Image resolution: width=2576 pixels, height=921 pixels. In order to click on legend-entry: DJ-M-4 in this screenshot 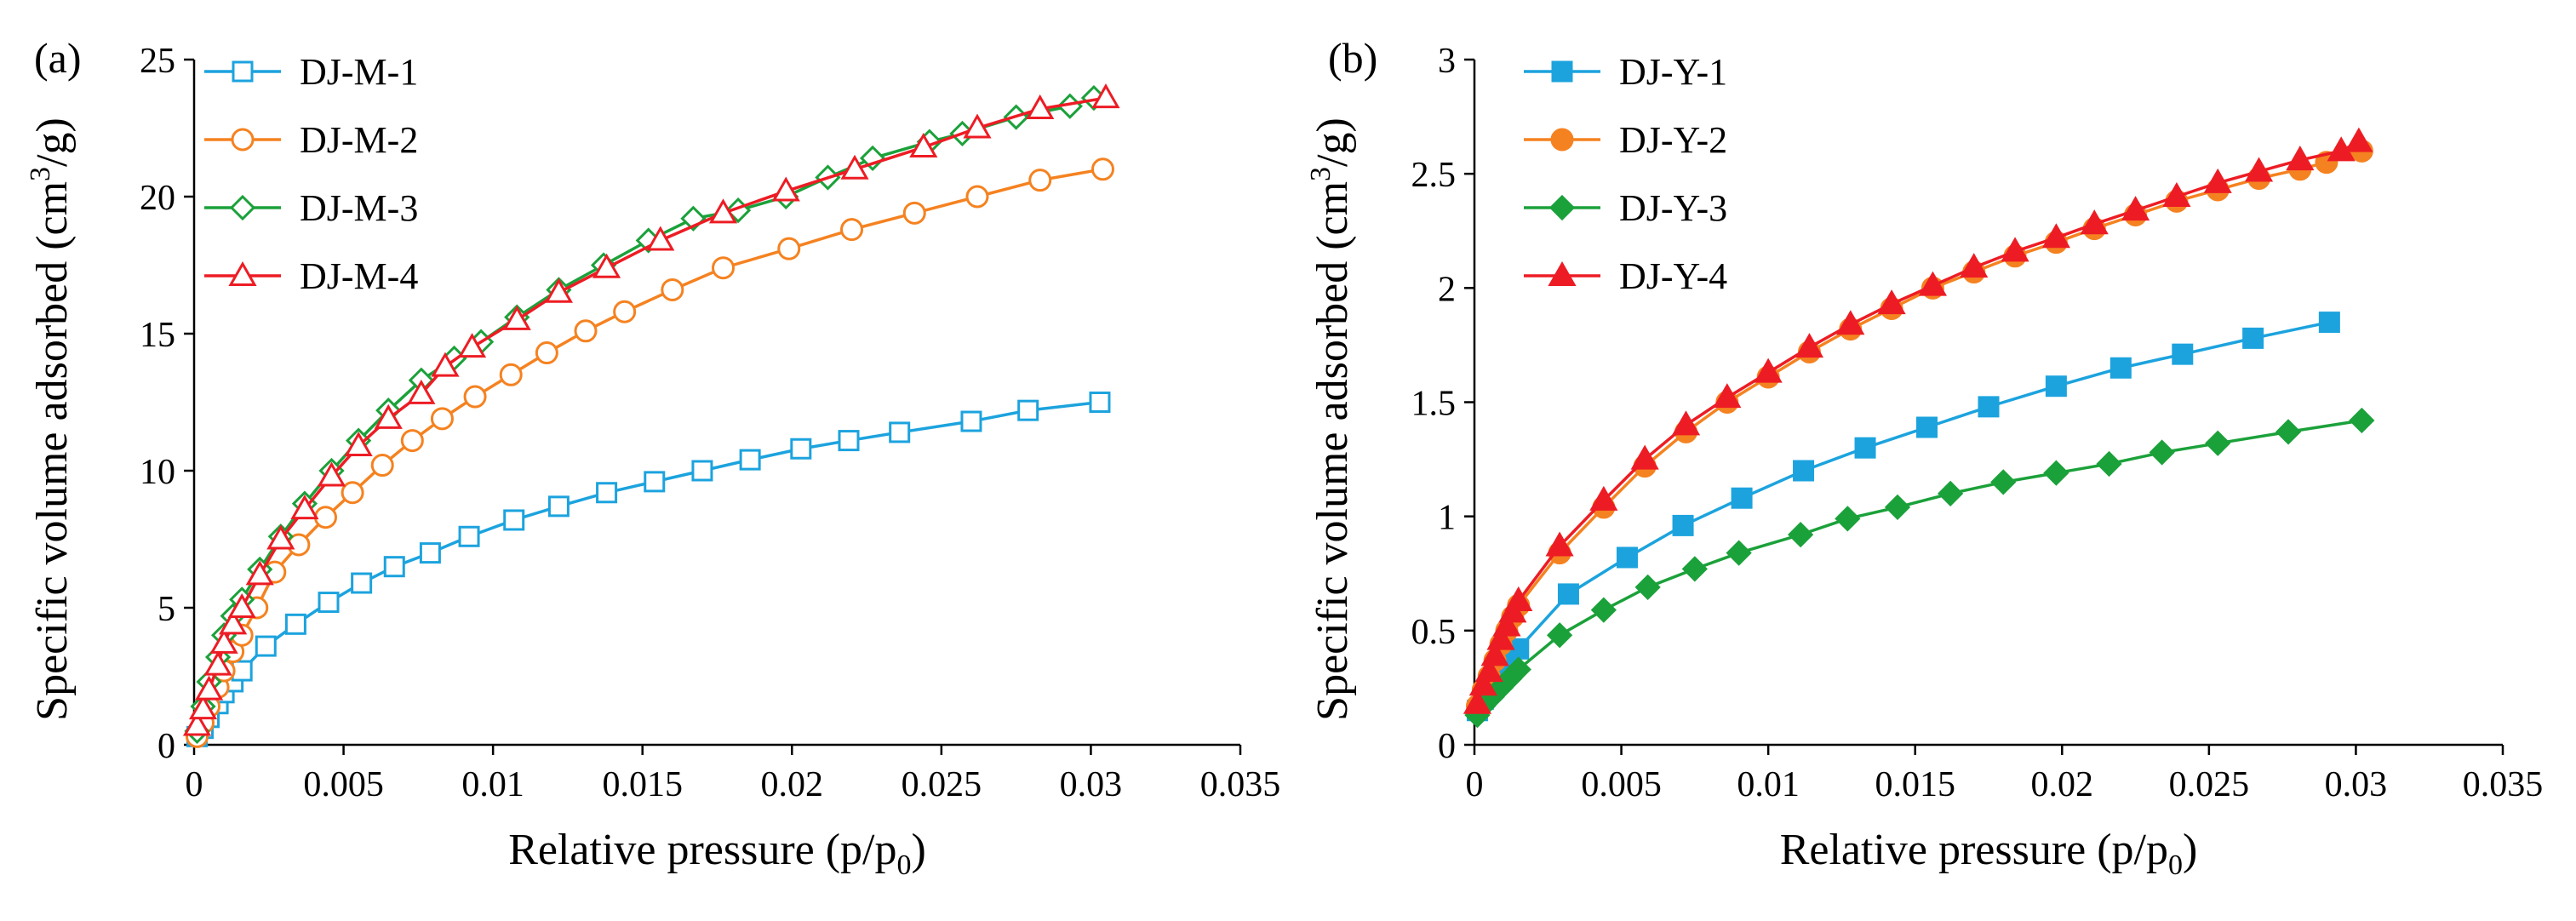, I will do `click(311, 276)`.